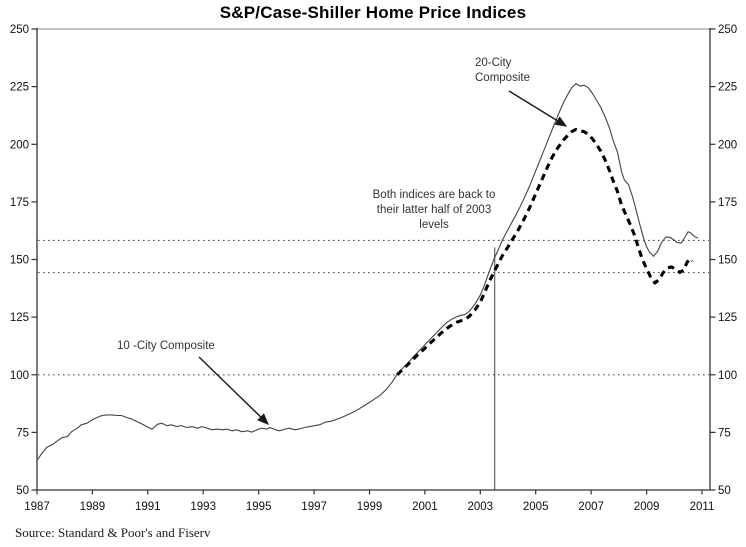 The width and height of the screenshot is (746, 547). I want to click on y-tick-label-right: 200, so click(727, 145).